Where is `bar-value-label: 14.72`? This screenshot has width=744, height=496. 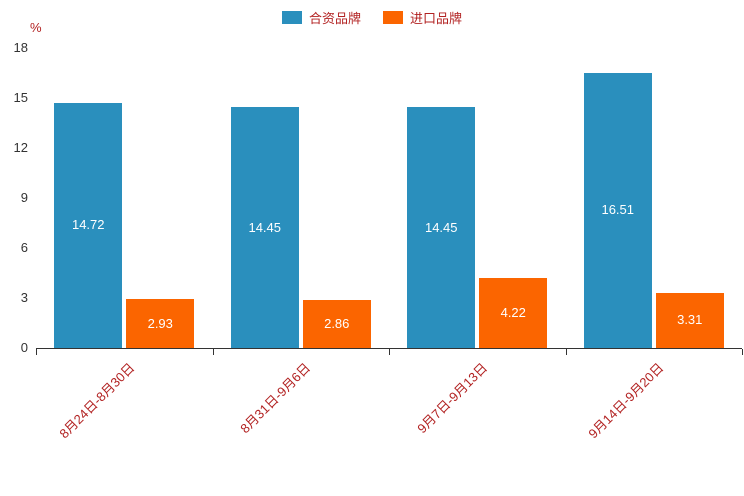
bar-value-label: 14.72 is located at coordinates (88, 225).